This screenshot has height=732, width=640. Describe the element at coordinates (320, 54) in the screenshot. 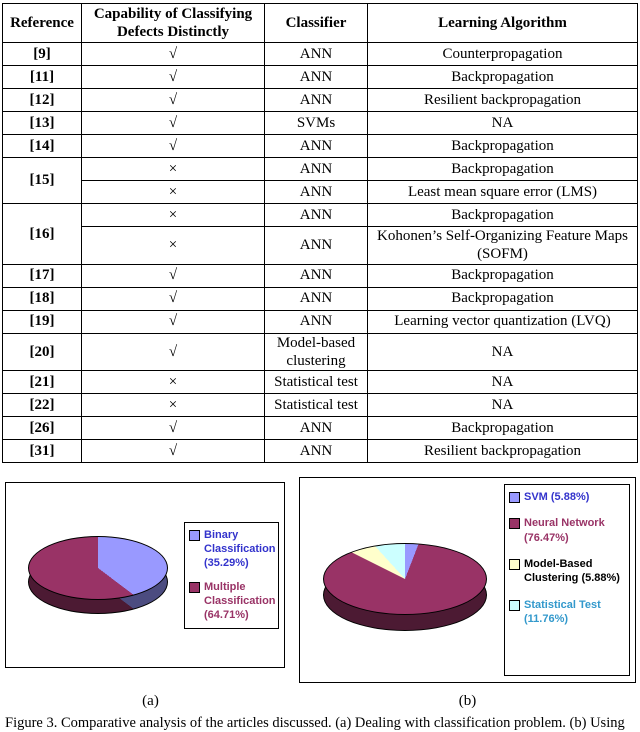

I see `table-row: [9] √ ANN Counterpropagation` at that location.